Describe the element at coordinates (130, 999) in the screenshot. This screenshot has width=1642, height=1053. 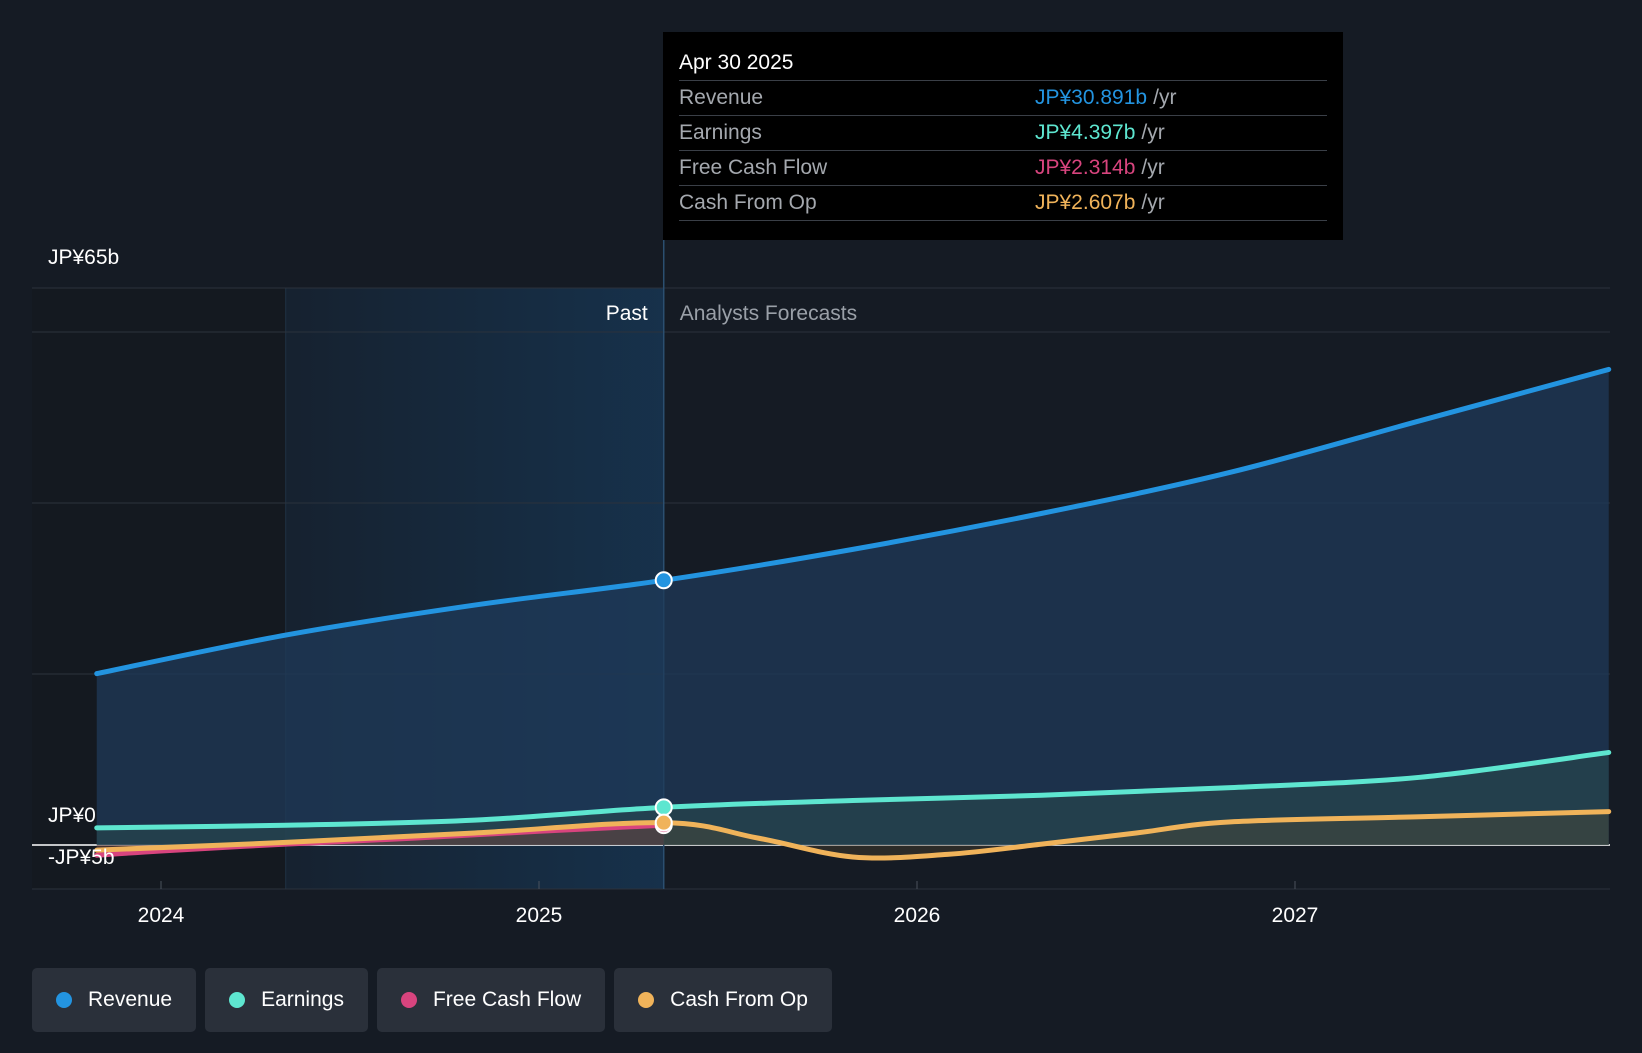
I see `legend-label: Revenue` at that location.